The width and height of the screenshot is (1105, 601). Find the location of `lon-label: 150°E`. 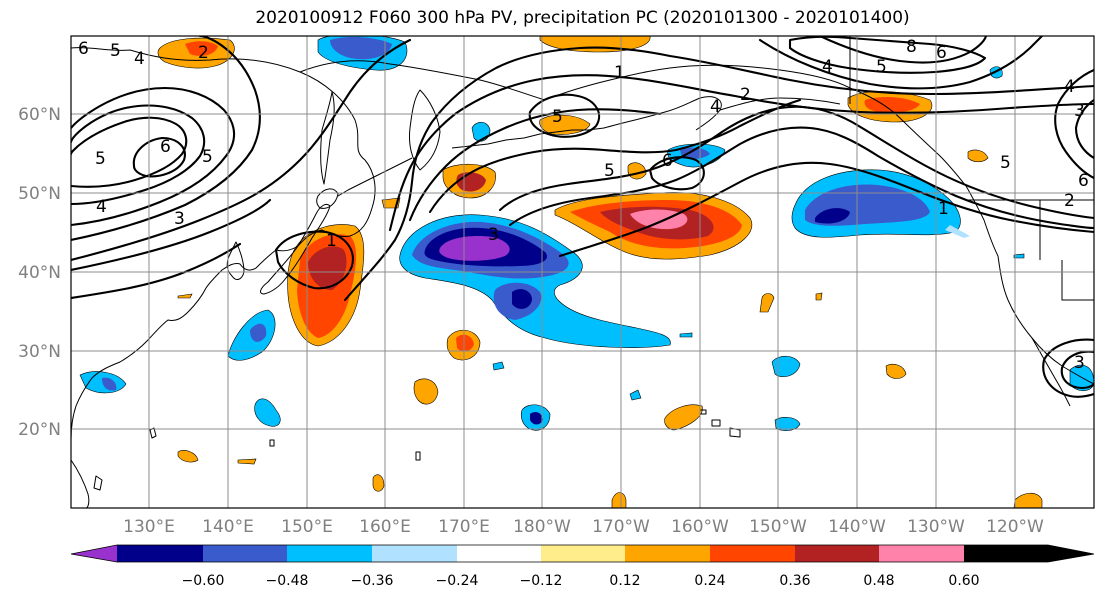

lon-label: 150°E is located at coordinates (307, 527).